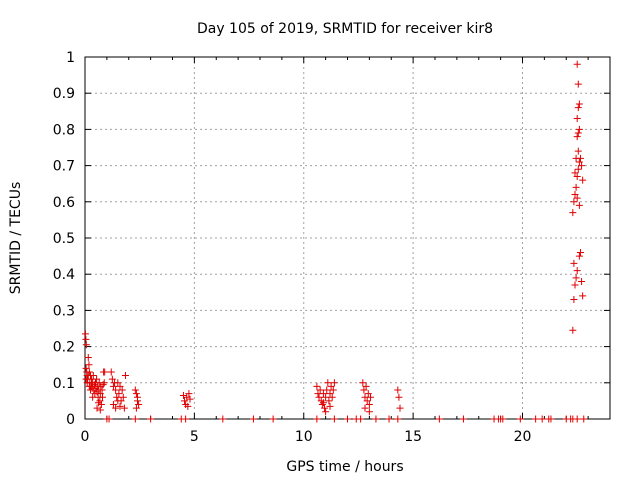 The height and width of the screenshot is (480, 640). I want to click on y-axis-label: SRMTID / TECUs, so click(16, 238).